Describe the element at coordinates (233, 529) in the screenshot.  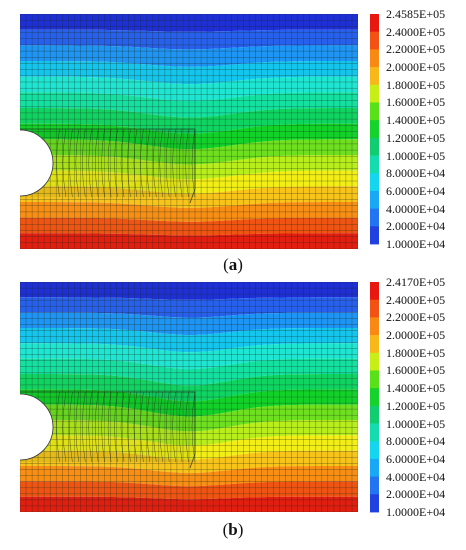
I see `caption-b: (b)` at that location.